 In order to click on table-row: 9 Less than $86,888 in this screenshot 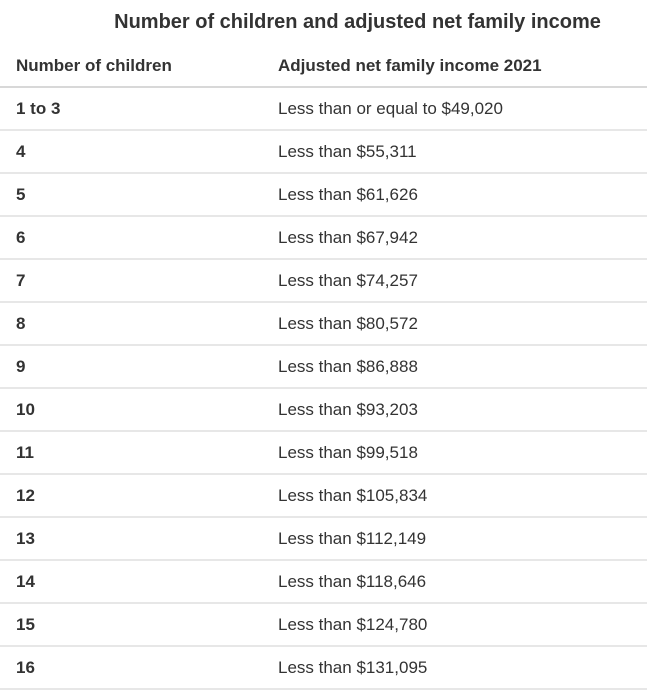, I will do `click(323, 367)`.